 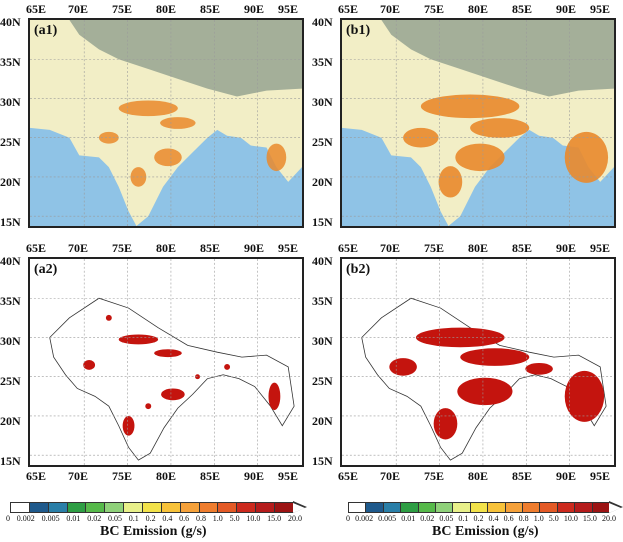 I want to click on panel-label: (b1), so click(x=358, y=30).